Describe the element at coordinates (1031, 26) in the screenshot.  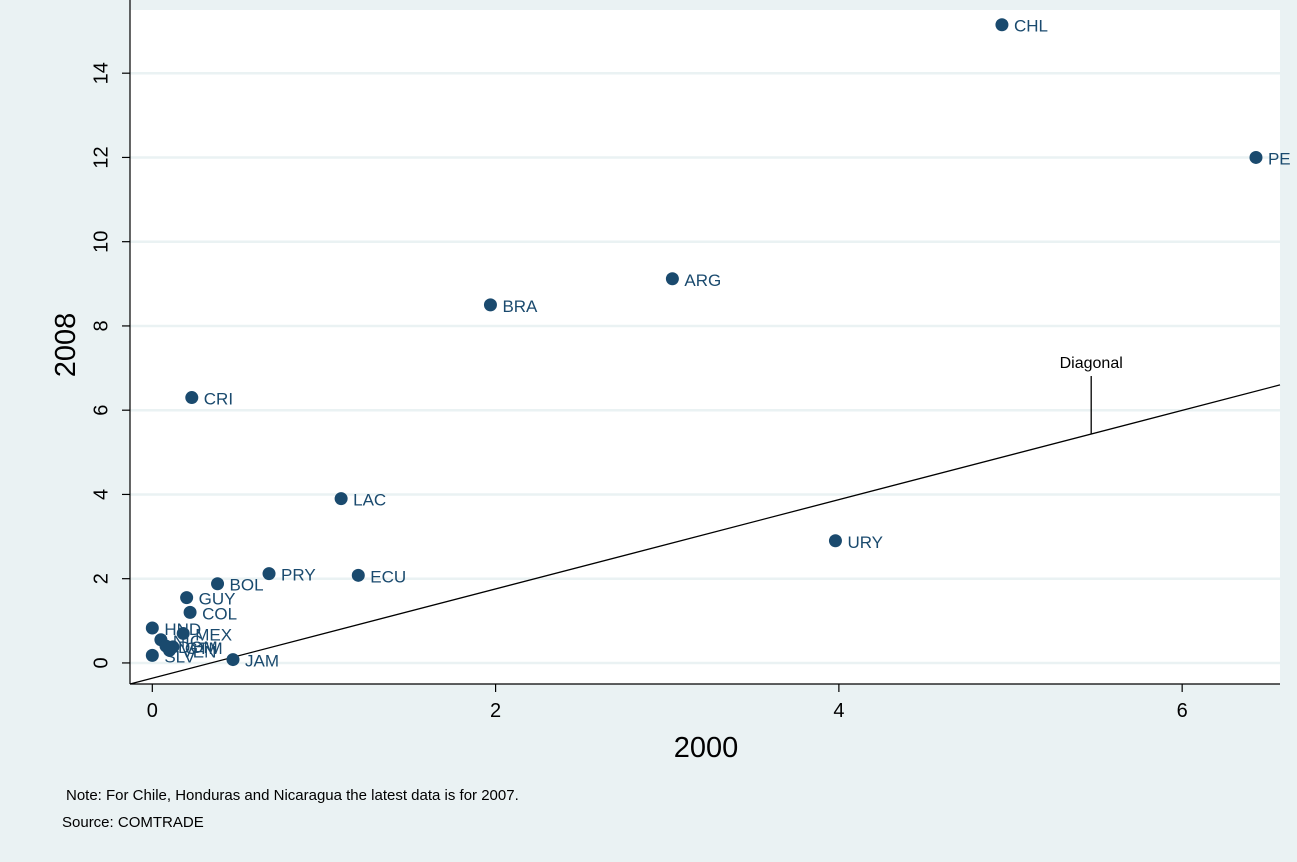
I see `data-point-label: CHL` at that location.